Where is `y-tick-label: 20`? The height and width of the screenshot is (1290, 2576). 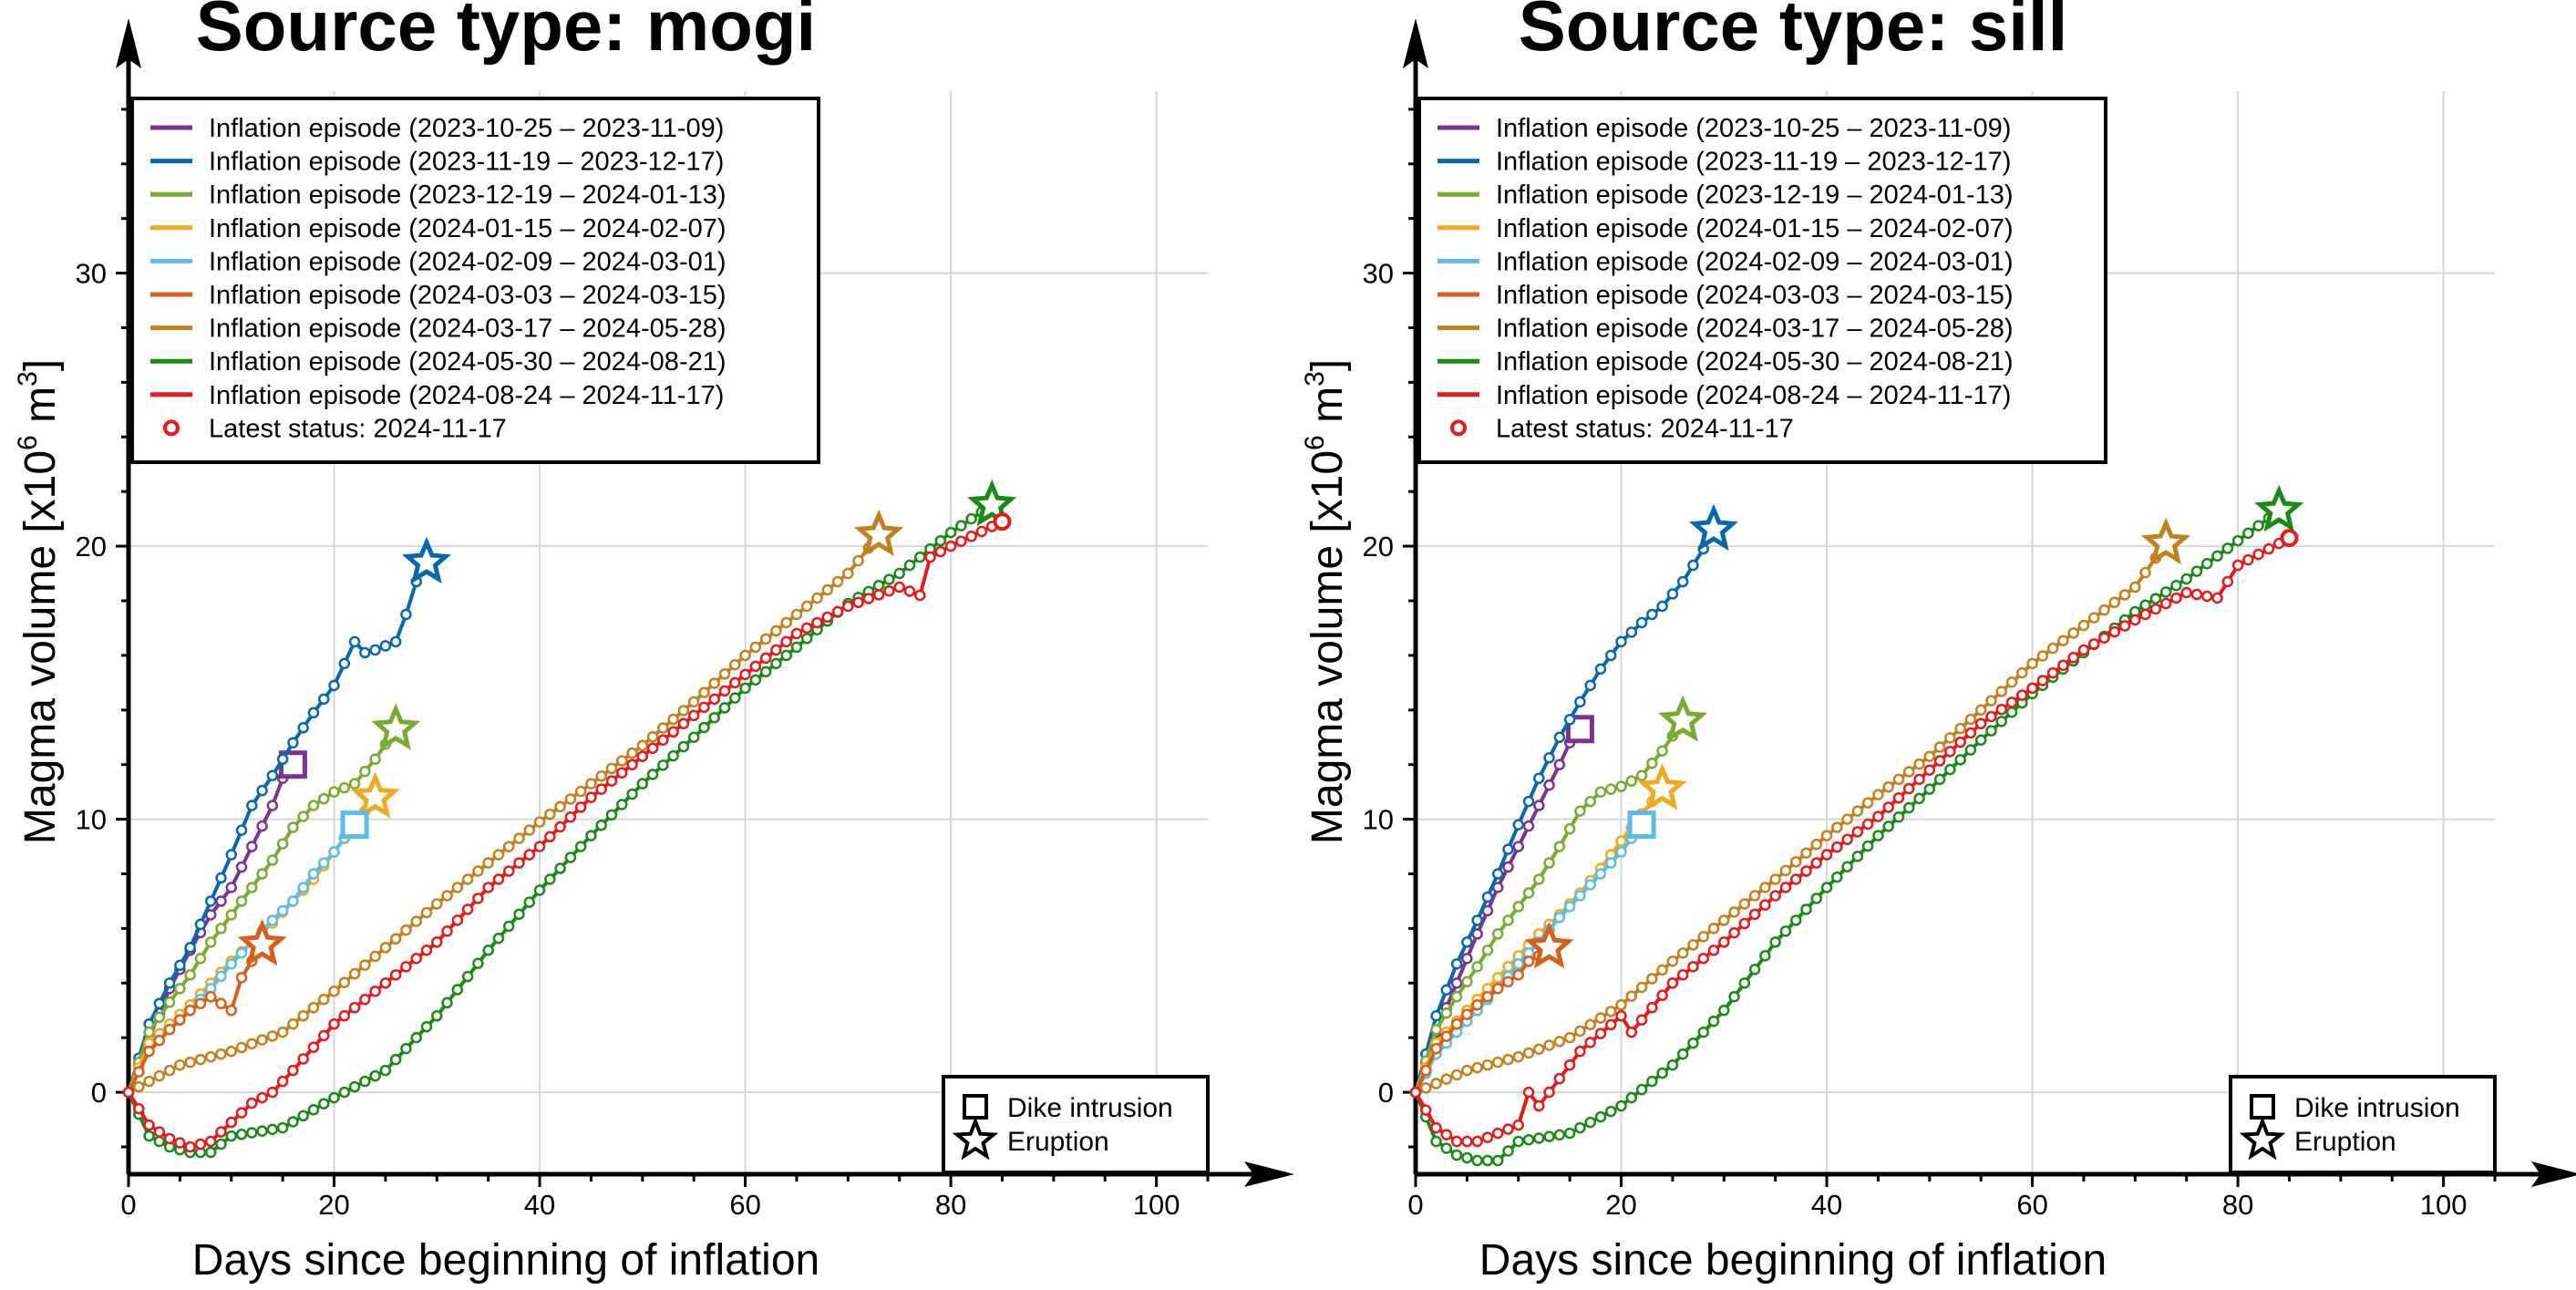
y-tick-label: 20 is located at coordinates (91, 546).